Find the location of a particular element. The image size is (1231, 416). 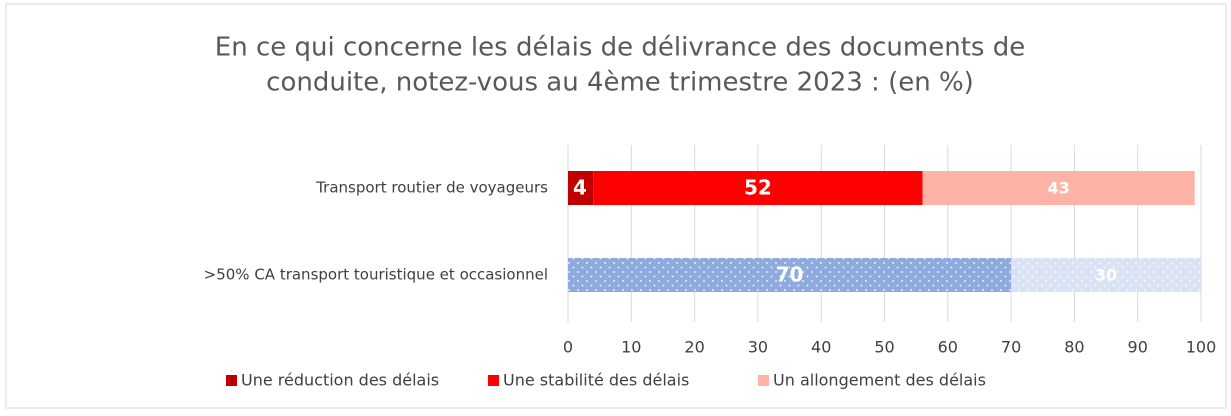

data-label: 52 is located at coordinates (758, 188).